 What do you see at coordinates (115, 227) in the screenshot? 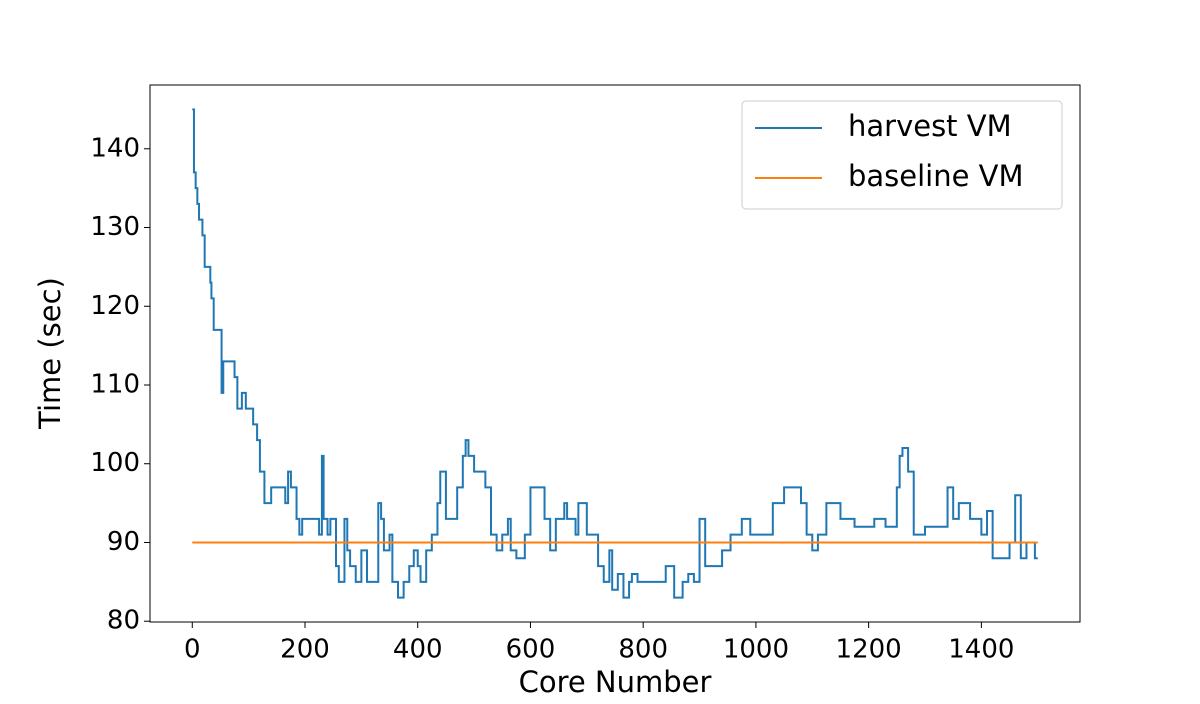
I see `y-tick-label: 130` at bounding box center [115, 227].